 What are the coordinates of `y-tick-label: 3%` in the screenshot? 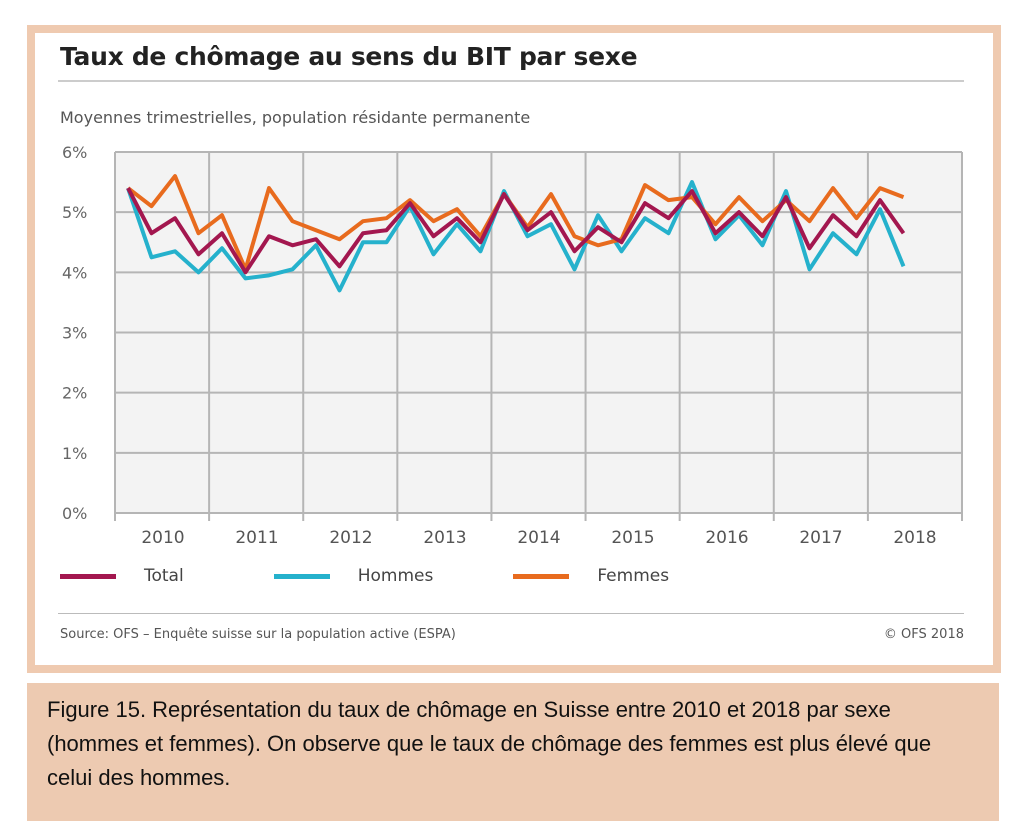 It's located at (74, 333).